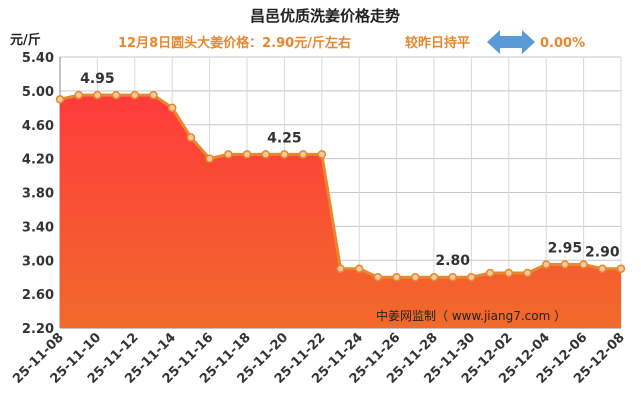 The width and height of the screenshot is (641, 411). Describe the element at coordinates (38, 329) in the screenshot. I see `y-tick-label: 2.20` at that location.